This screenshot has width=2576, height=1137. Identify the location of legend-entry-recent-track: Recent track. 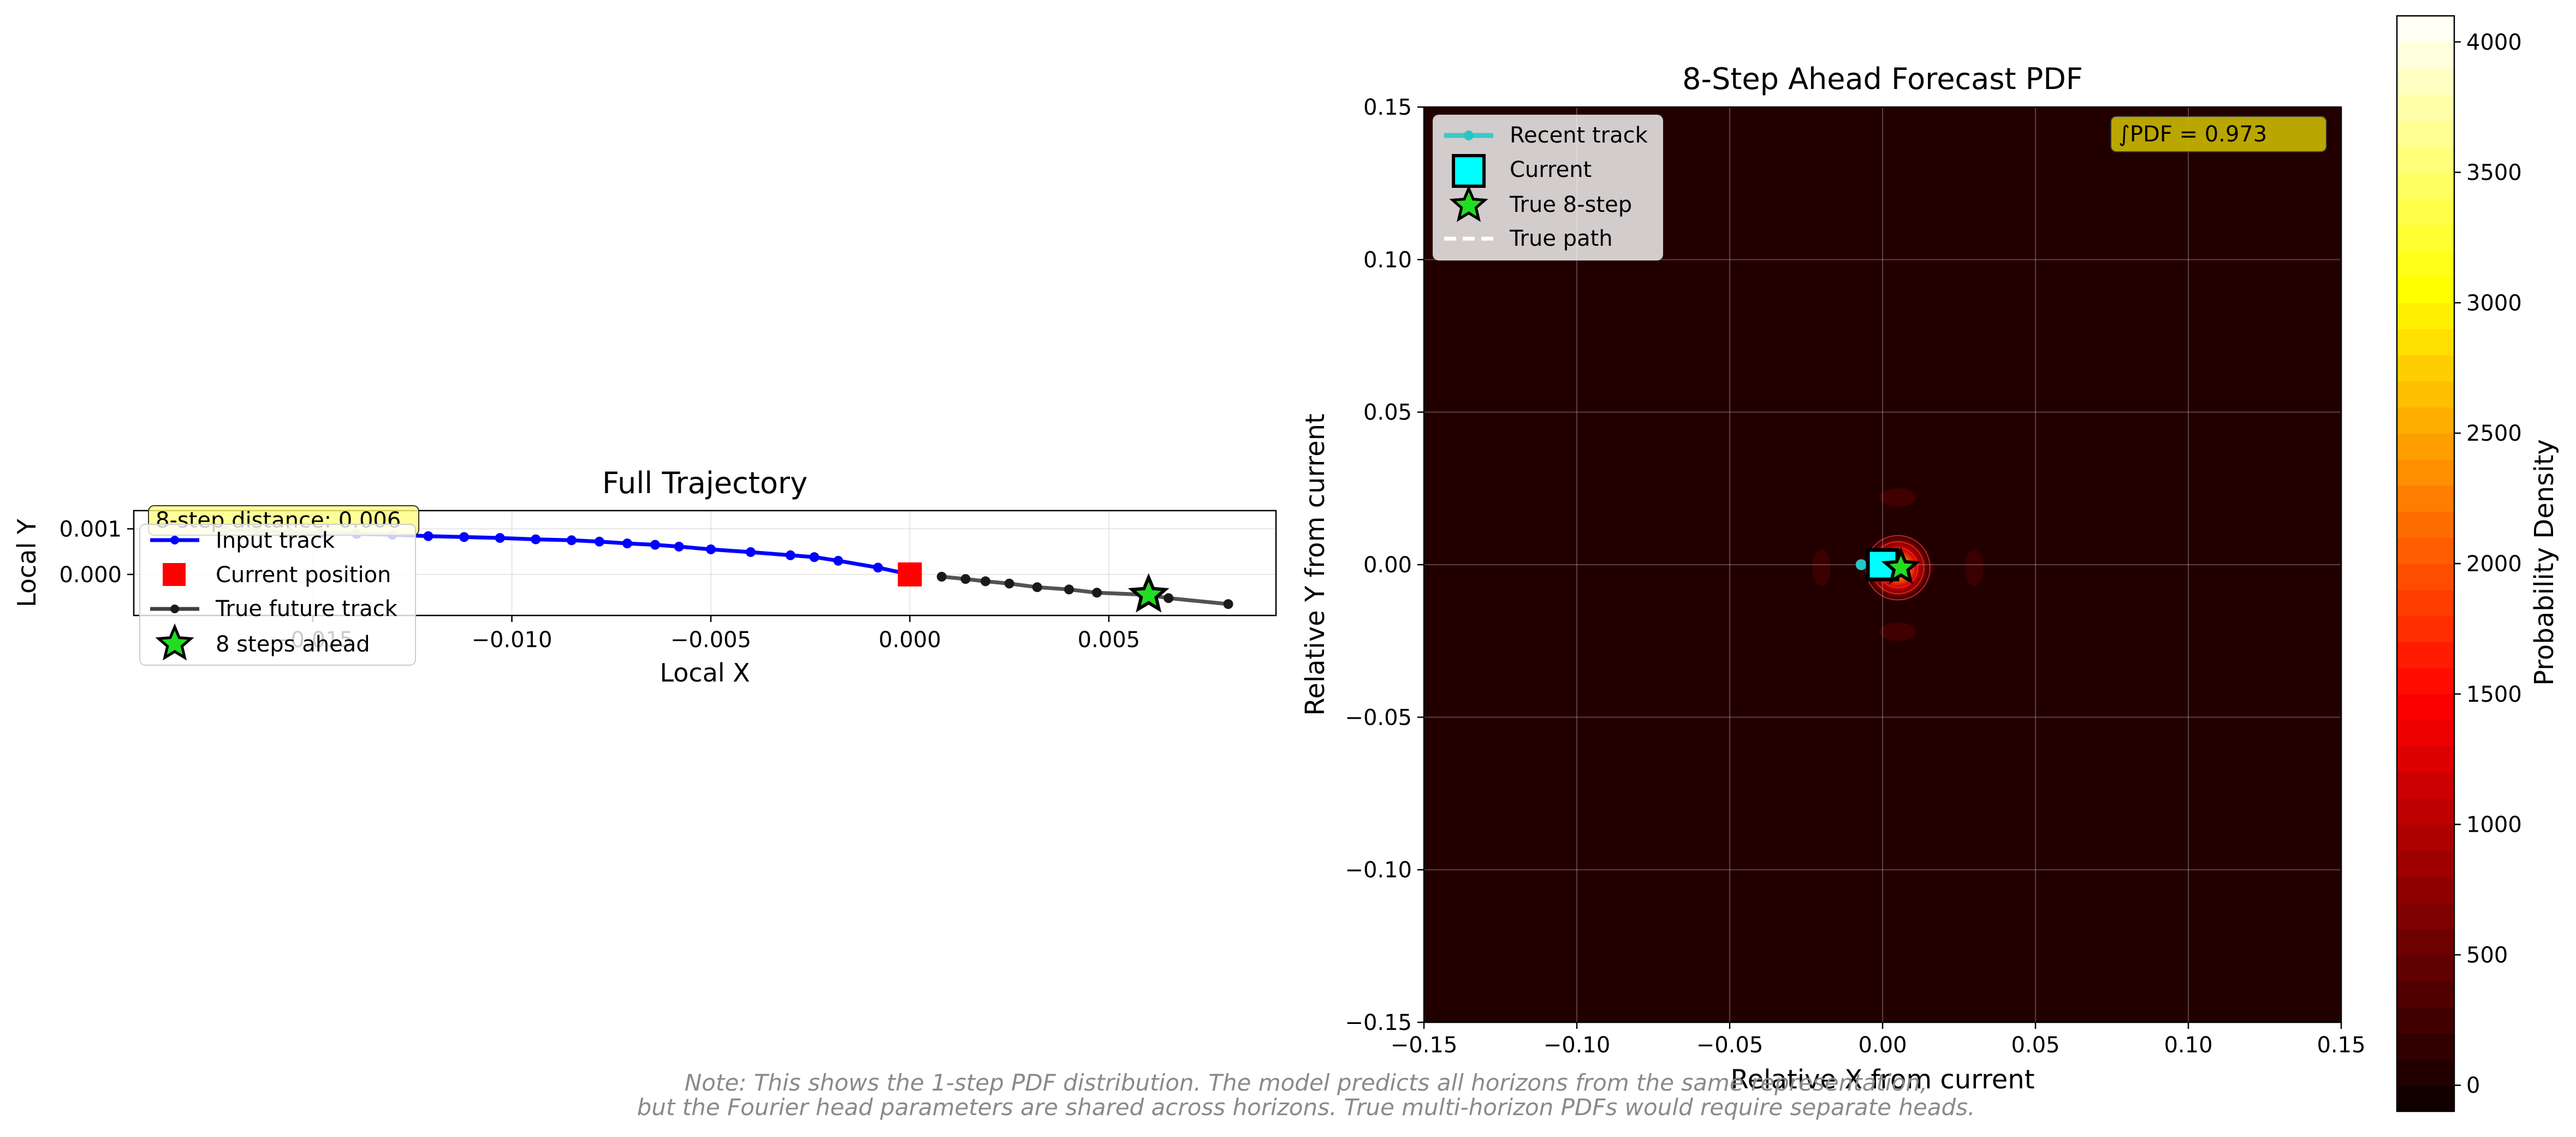
(1546, 135).